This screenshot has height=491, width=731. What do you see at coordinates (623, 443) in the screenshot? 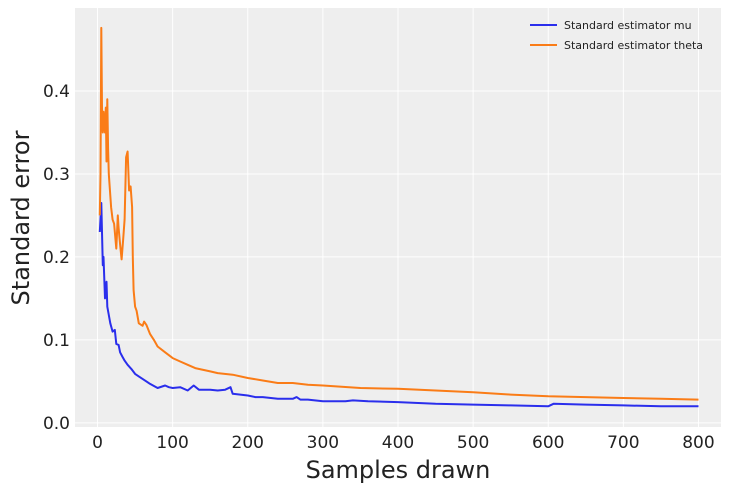
I see `x-tick-label: 700` at bounding box center [623, 443].